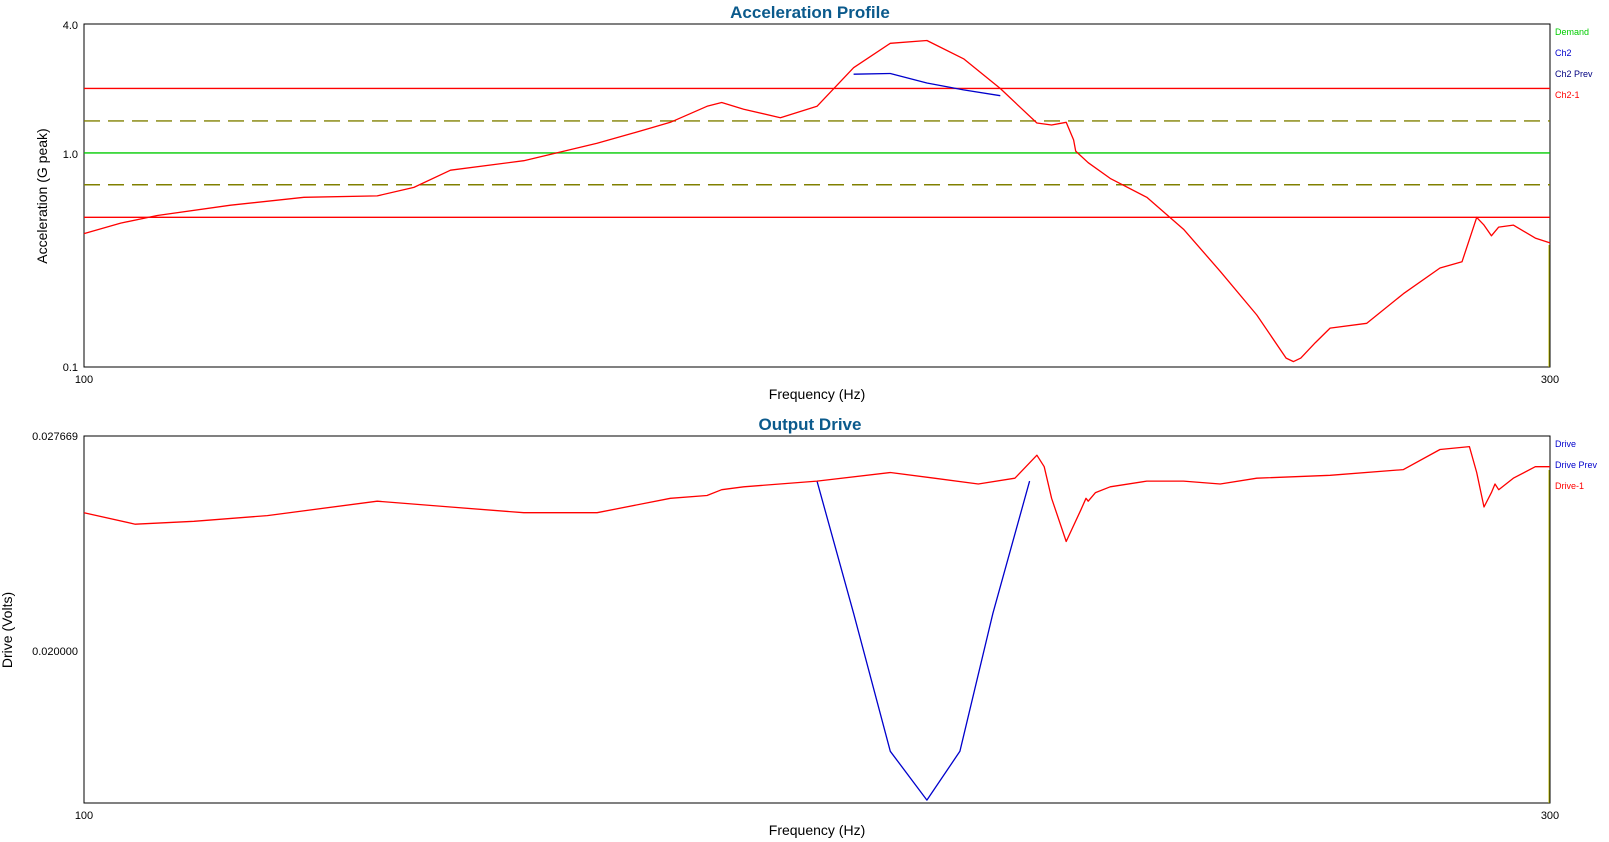 This screenshot has width=1609, height=842. I want to click on series-line-ch2, so click(927, 84).